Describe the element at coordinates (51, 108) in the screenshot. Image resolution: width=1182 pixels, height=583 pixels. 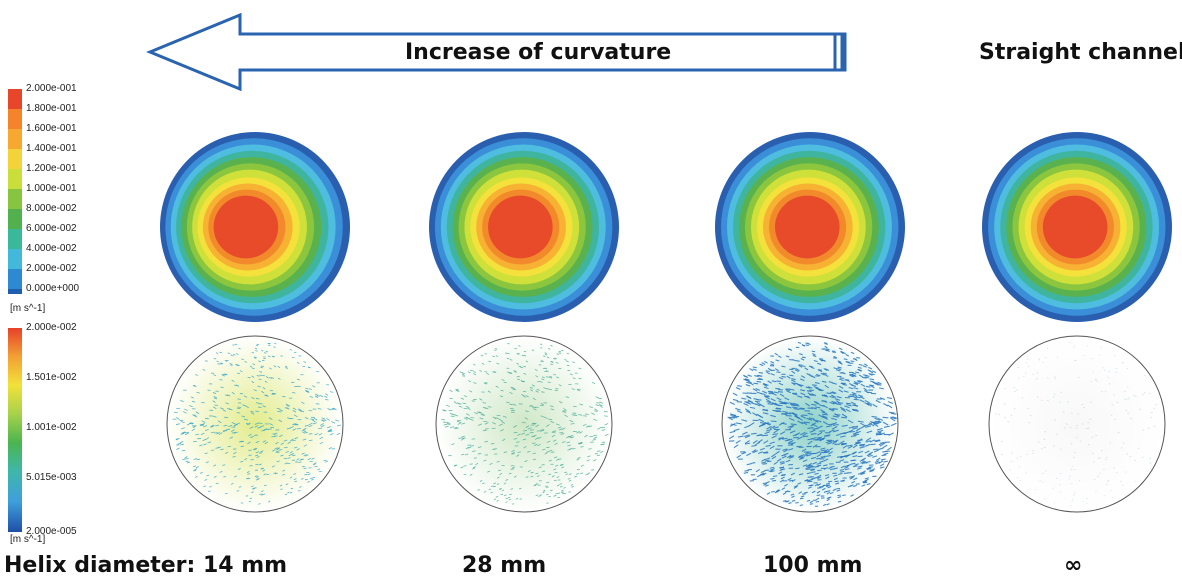
I see `colorbar-tick-label: 1.800e-001` at that location.